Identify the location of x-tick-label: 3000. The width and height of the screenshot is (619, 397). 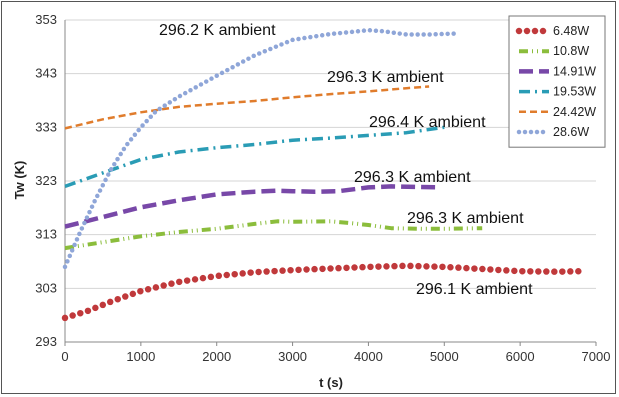
(292, 356).